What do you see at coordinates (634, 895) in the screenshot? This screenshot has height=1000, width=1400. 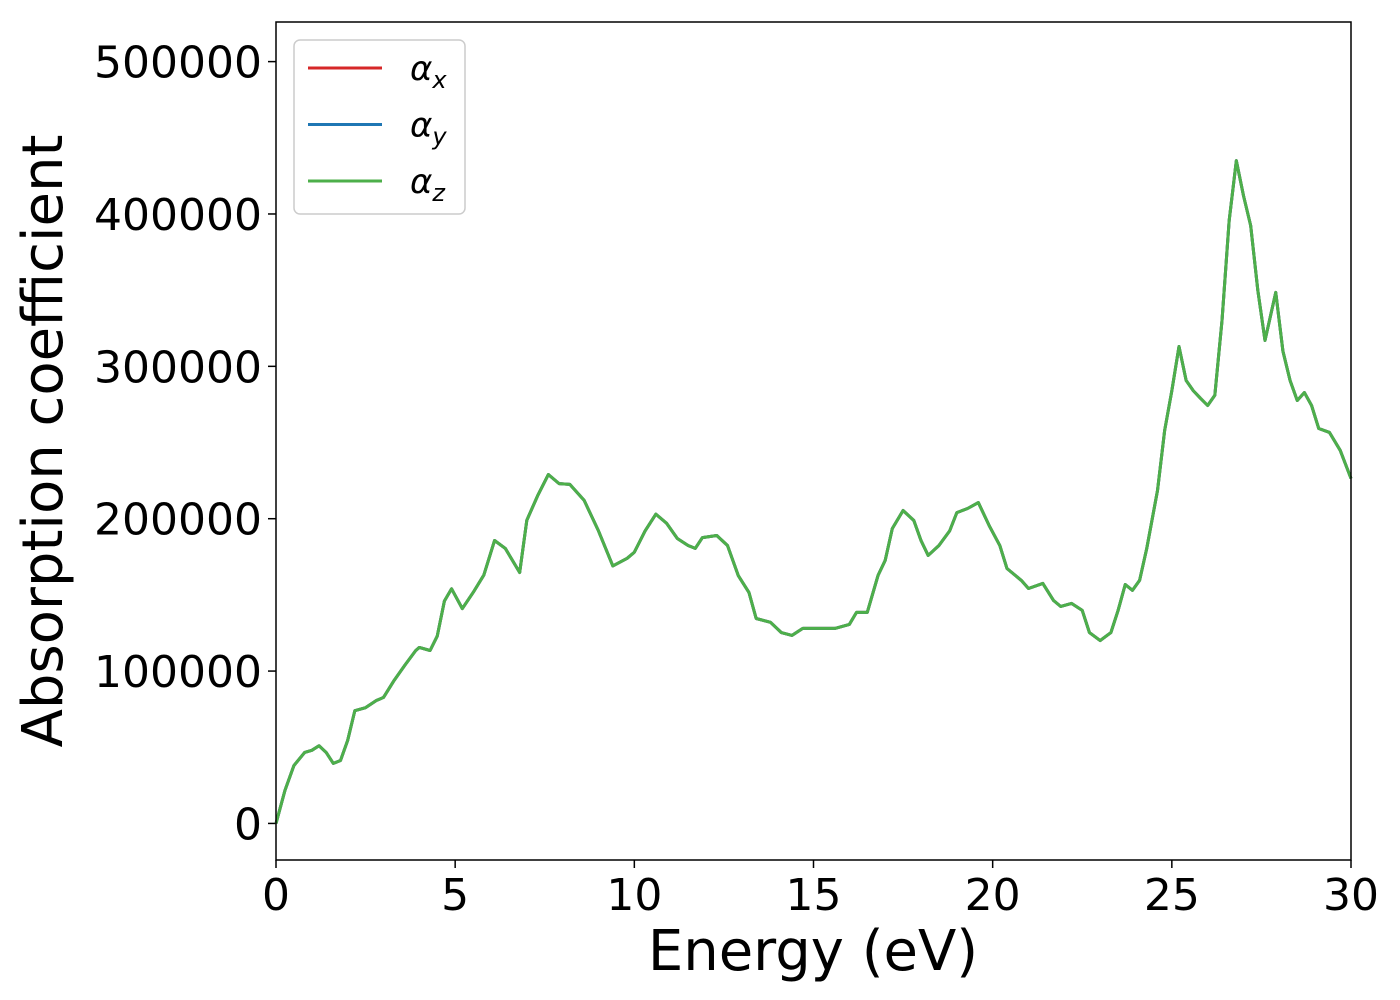 I see `x-tick-label: 10` at bounding box center [634, 895].